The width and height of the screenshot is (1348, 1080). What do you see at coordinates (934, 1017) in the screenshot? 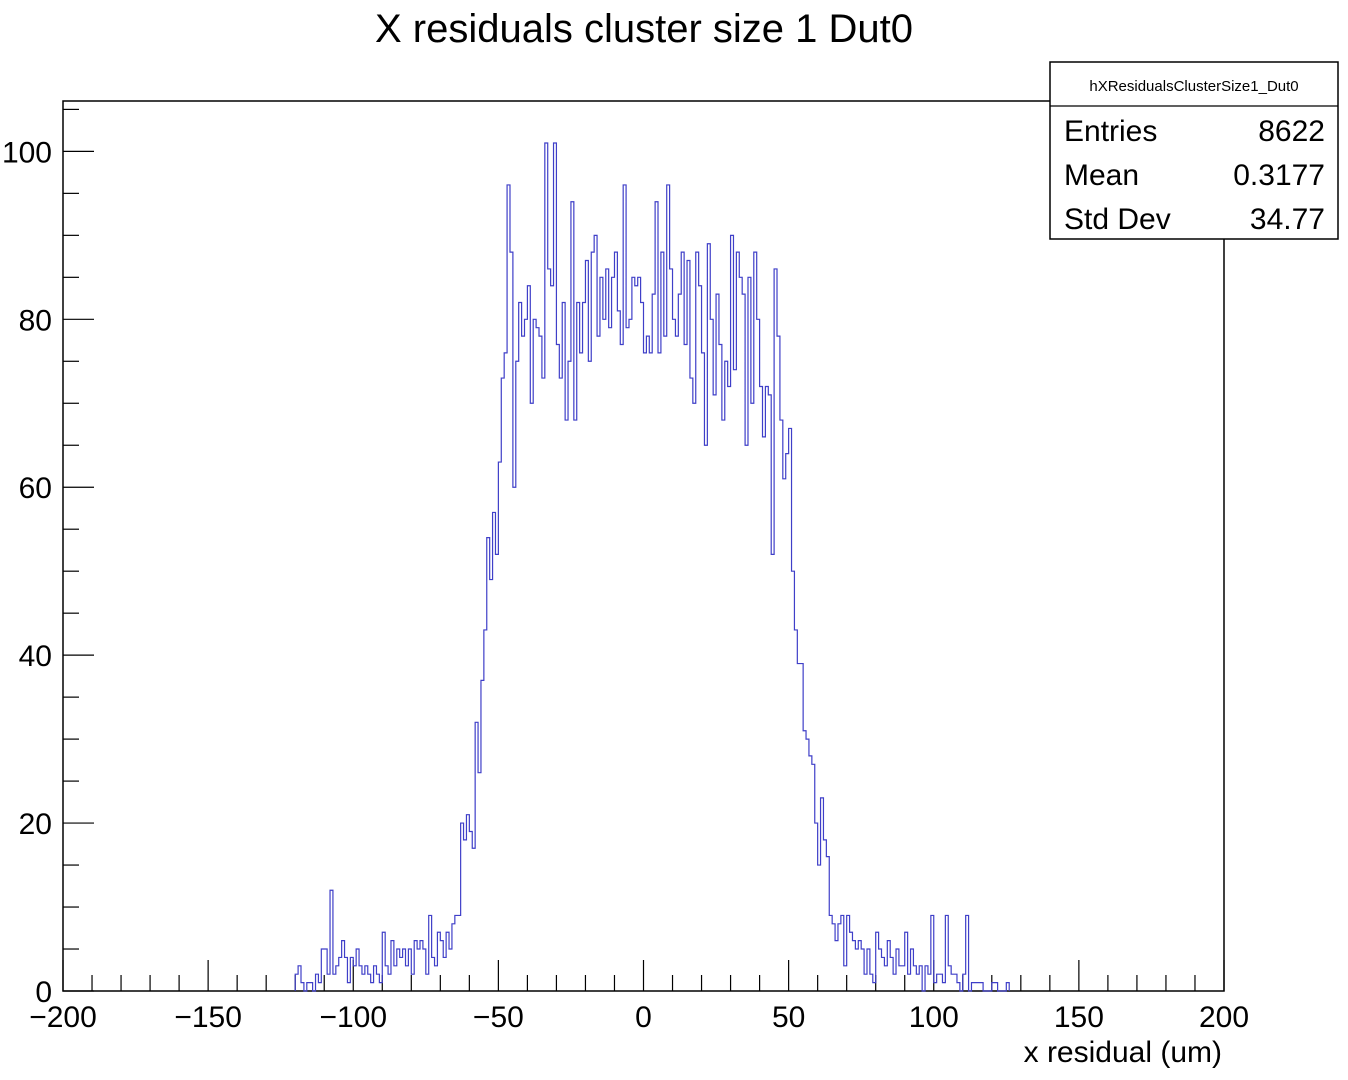
I see `x-tick-label: 100` at bounding box center [934, 1017].